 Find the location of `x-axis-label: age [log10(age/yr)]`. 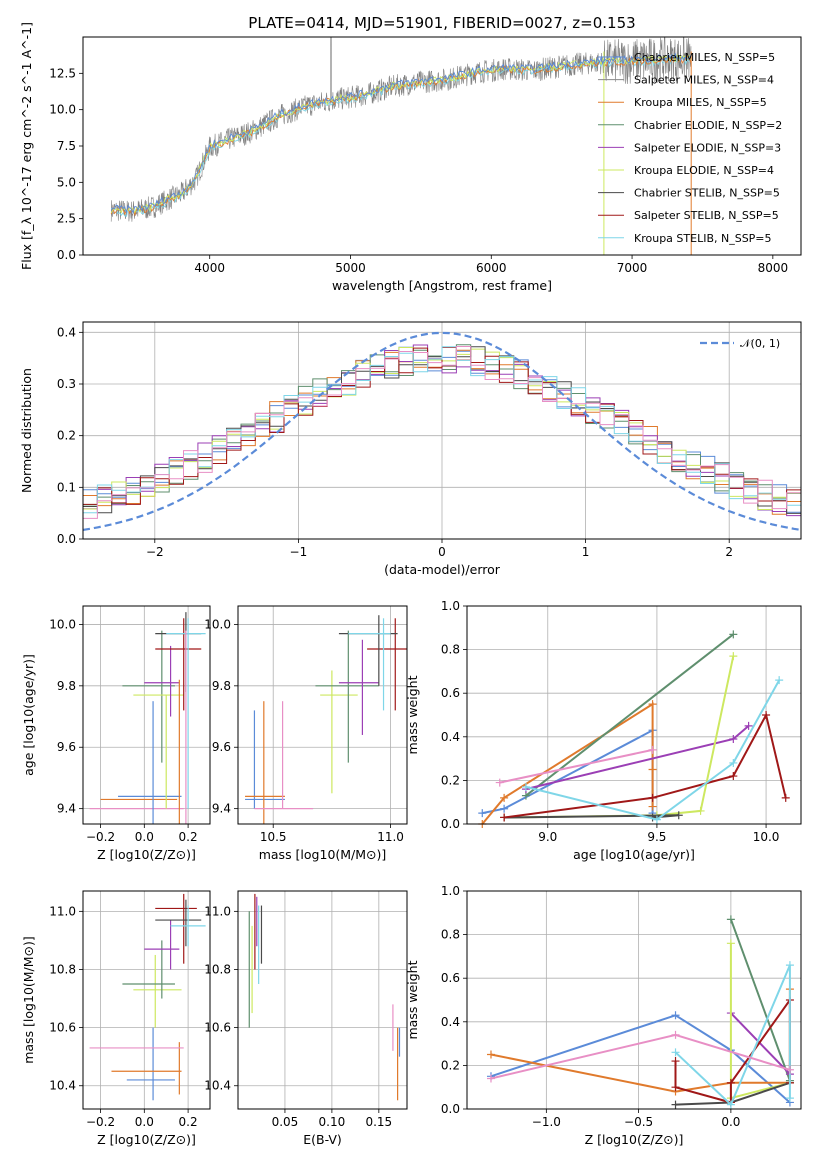

x-axis-label: age [log10(age/yr)] is located at coordinates (634, 854).